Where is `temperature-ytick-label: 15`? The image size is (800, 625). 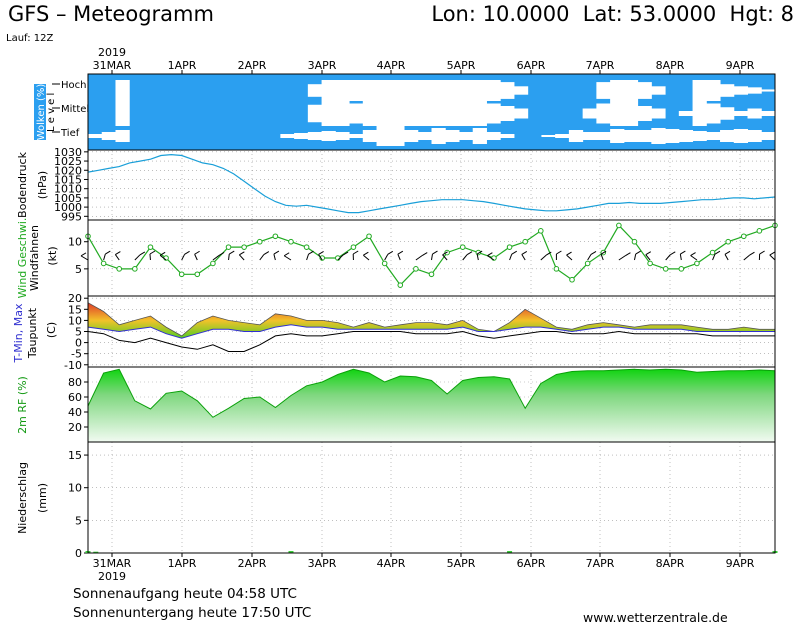
temperature-ytick-label: 15 is located at coordinates (75, 309).